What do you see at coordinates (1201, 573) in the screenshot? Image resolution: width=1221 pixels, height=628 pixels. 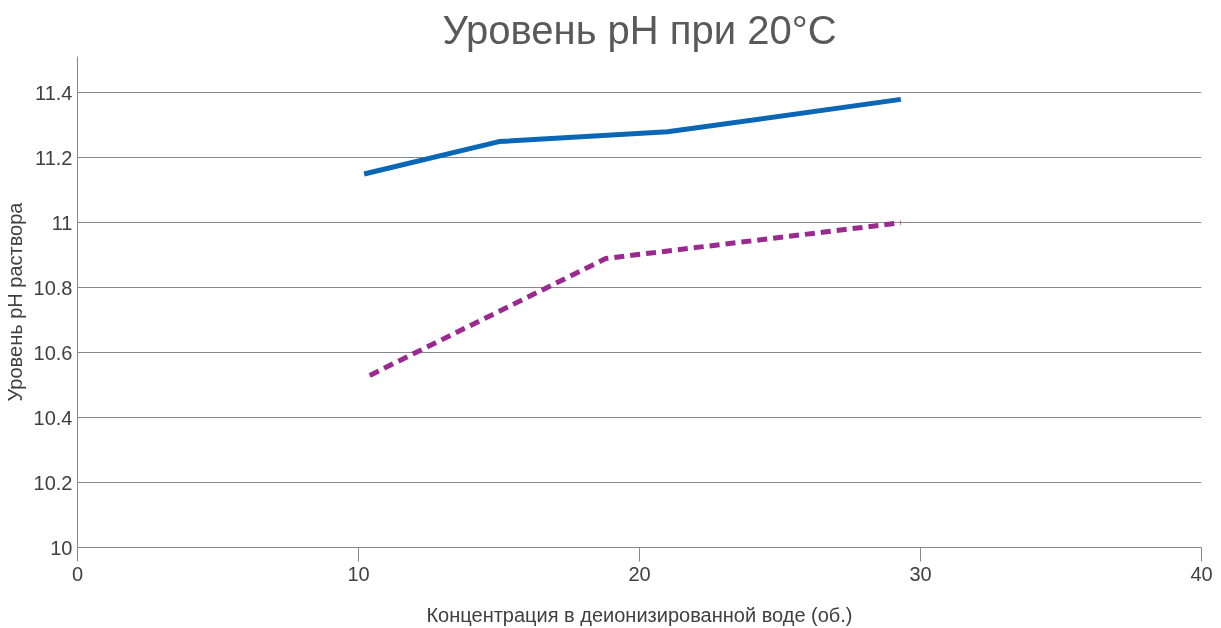 I see `x-tick-label: 40` at bounding box center [1201, 573].